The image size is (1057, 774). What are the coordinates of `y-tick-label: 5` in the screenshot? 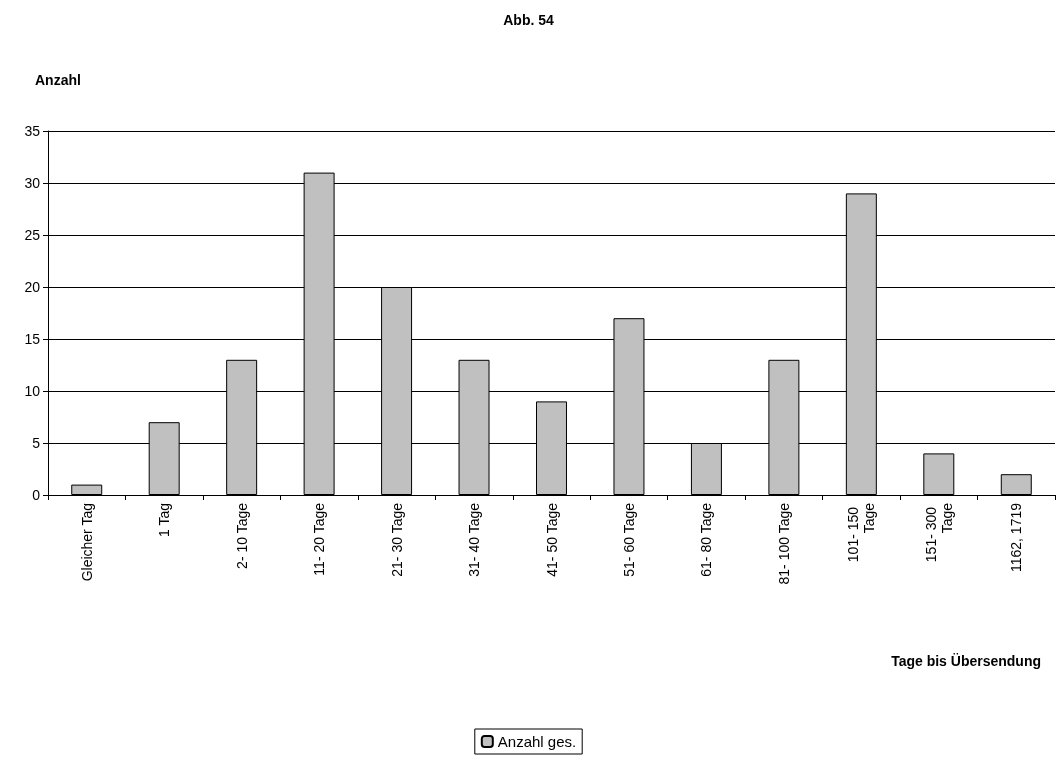 It's located at (36, 443).